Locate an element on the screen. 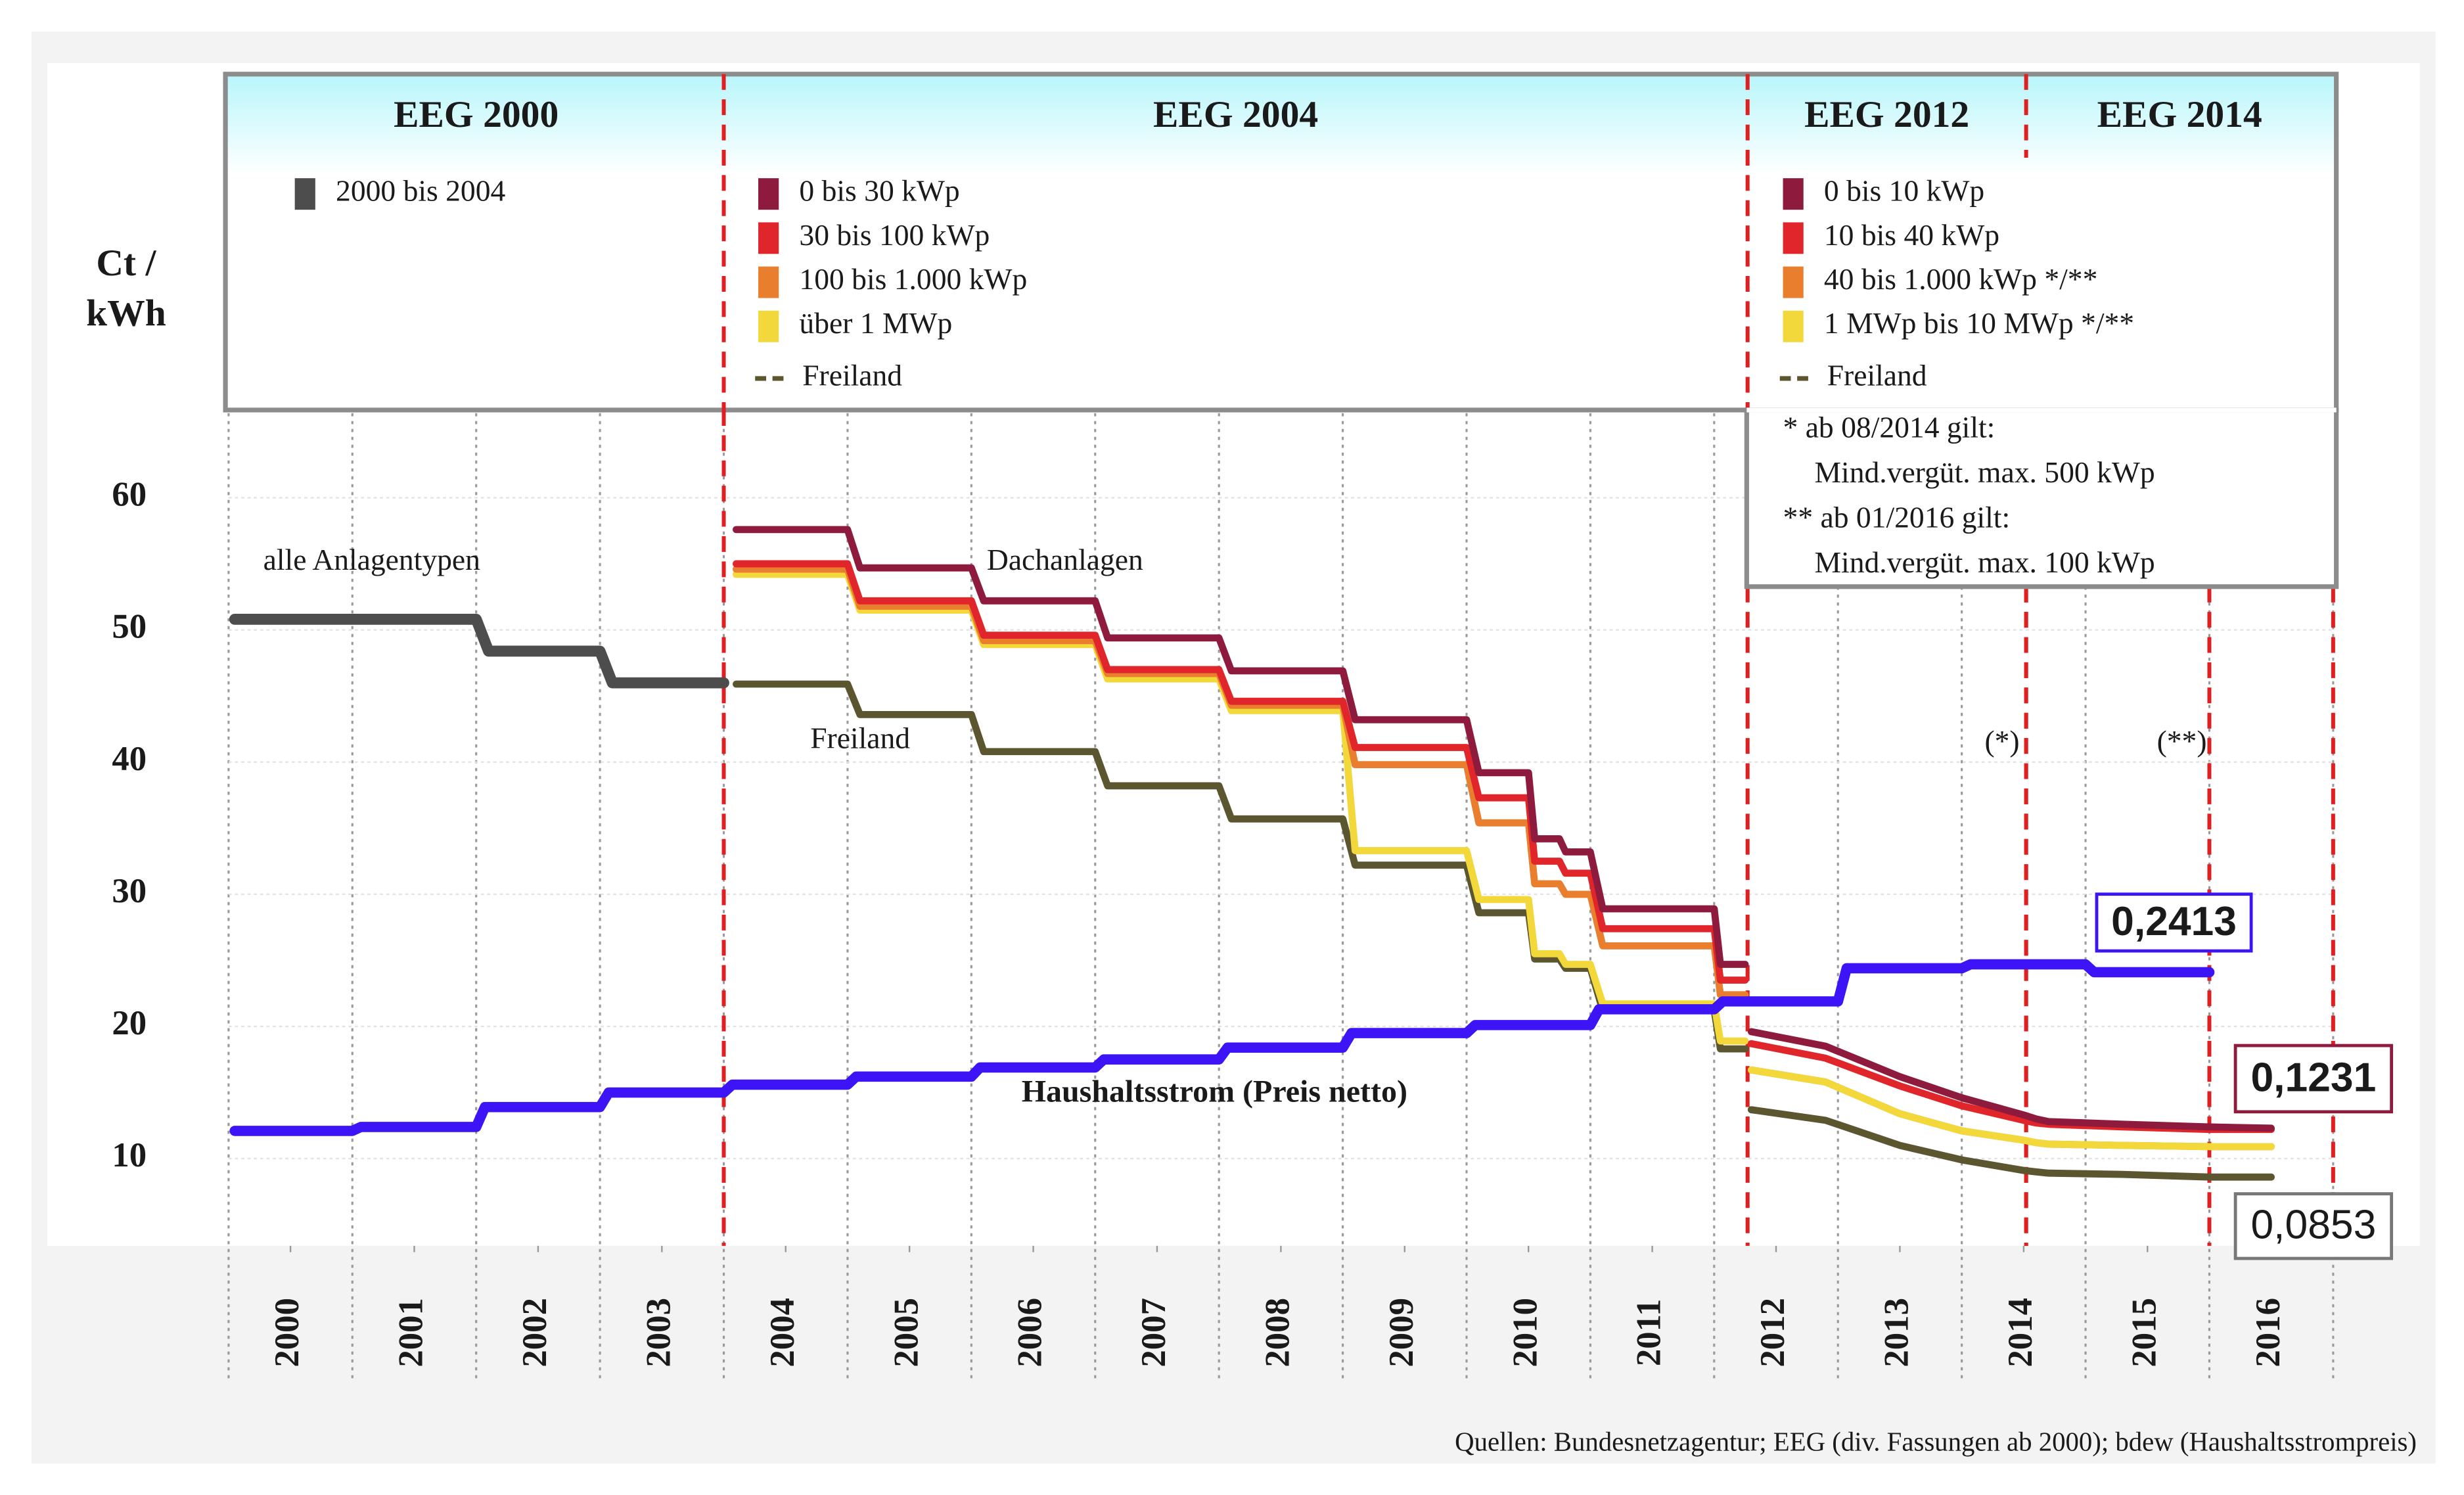 Image resolution: width=2464 pixels, height=1495 pixels. legend-label: über 1 MWp is located at coordinates (876, 323).